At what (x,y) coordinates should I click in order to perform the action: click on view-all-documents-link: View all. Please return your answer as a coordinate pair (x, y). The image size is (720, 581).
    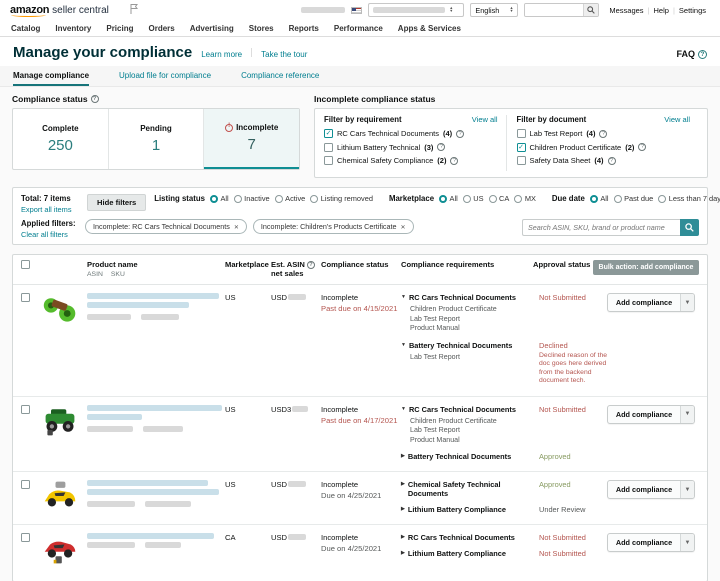
    Looking at the image, I should click on (677, 119).